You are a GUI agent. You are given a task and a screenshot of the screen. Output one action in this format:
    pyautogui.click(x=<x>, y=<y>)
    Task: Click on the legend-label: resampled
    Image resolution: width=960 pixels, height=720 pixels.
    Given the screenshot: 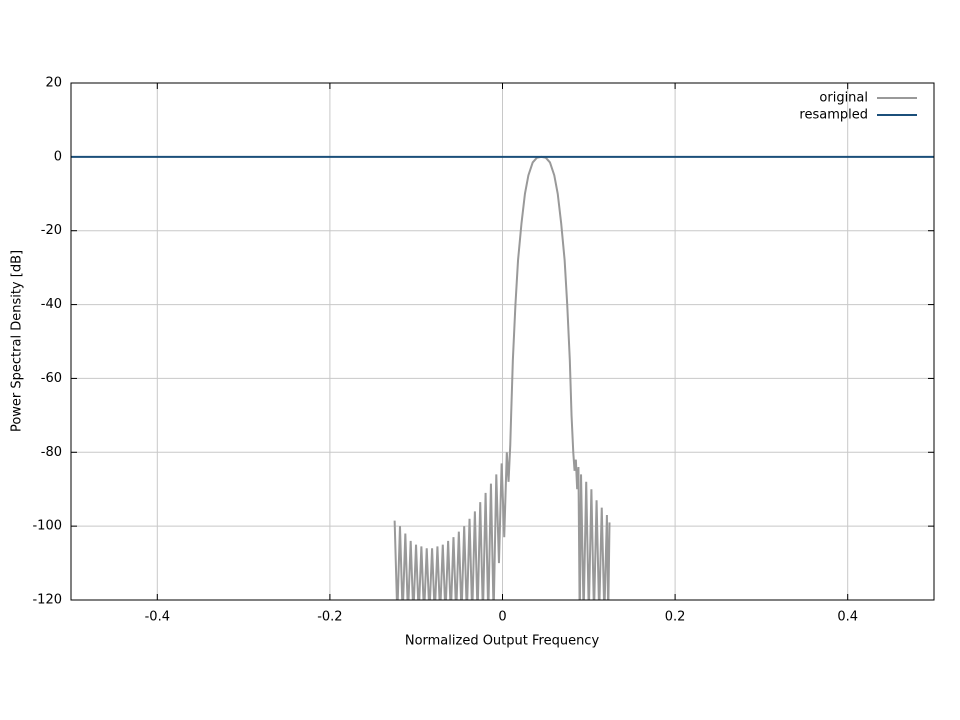 What is the action you would take?
    pyautogui.click(x=833, y=115)
    